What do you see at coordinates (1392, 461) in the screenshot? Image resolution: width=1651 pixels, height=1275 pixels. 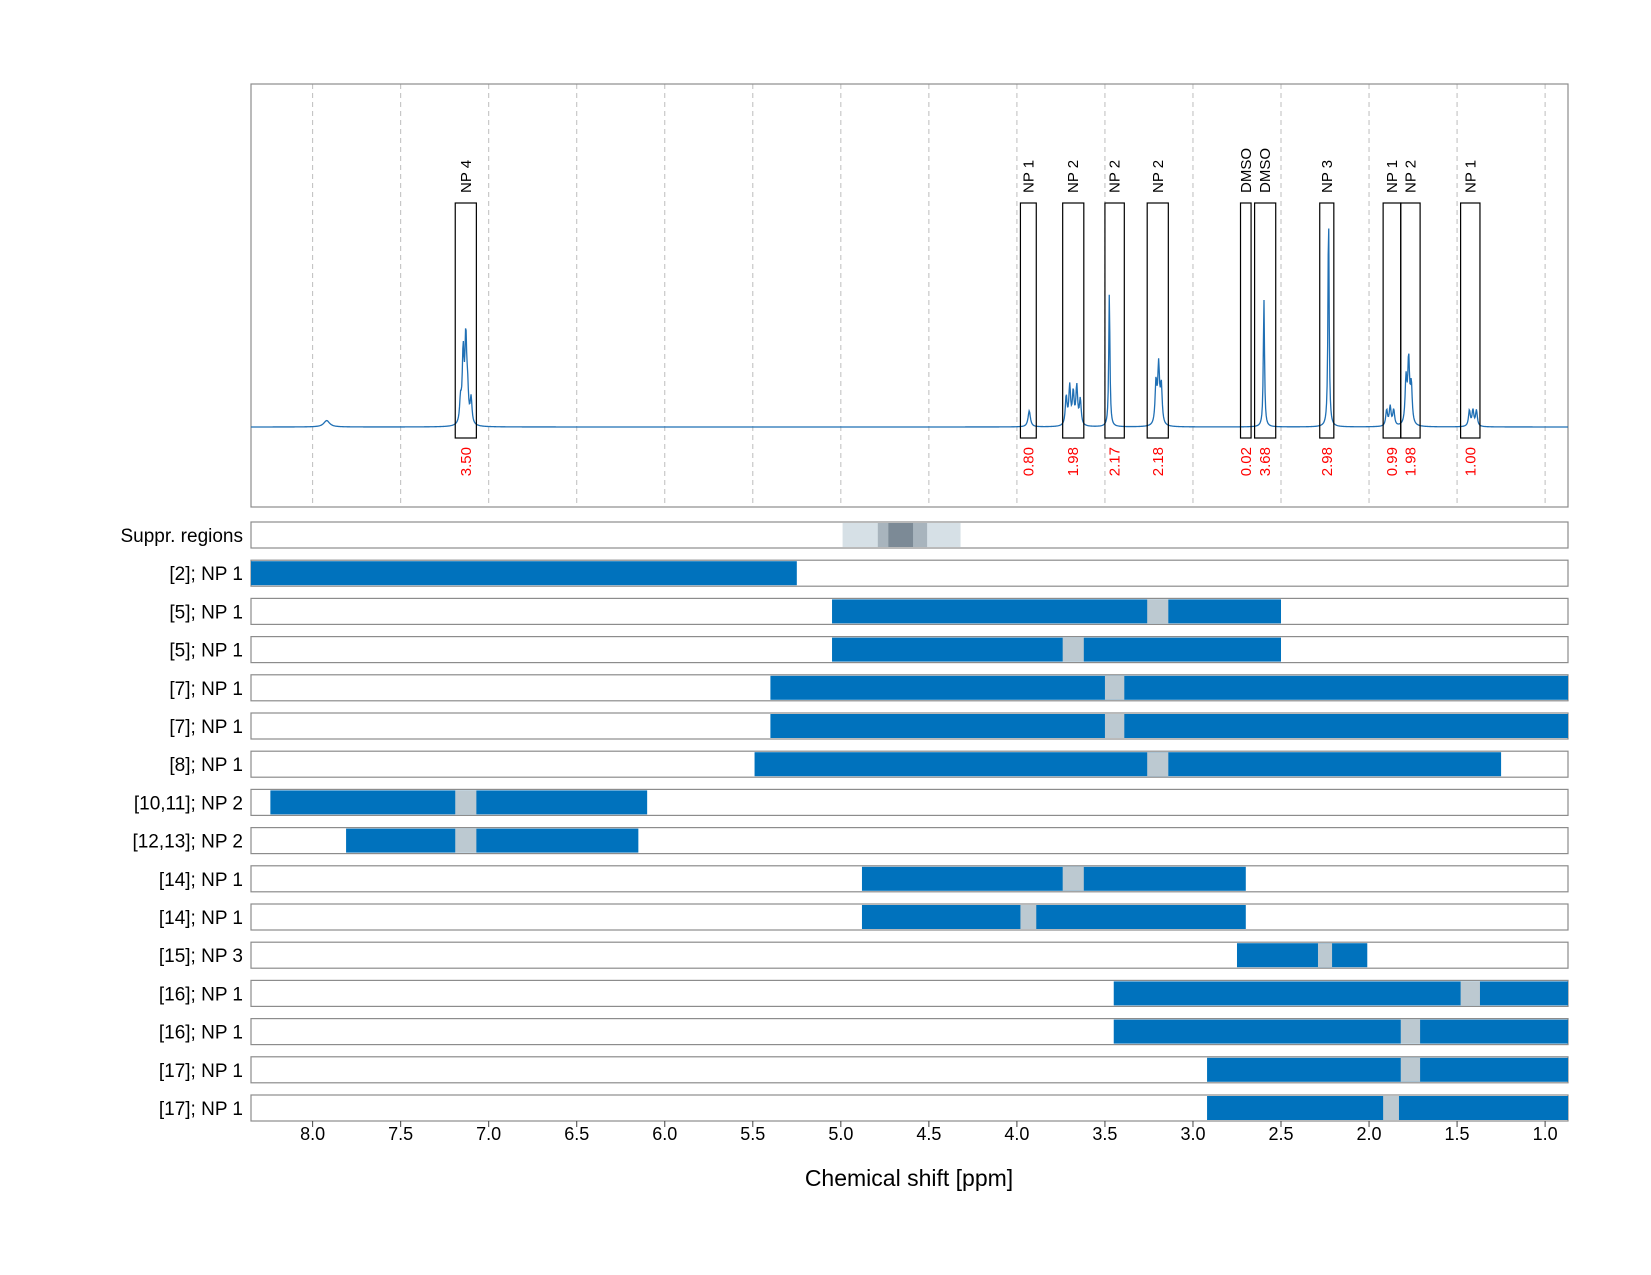 I see `integral-value: 0.99` at bounding box center [1392, 461].